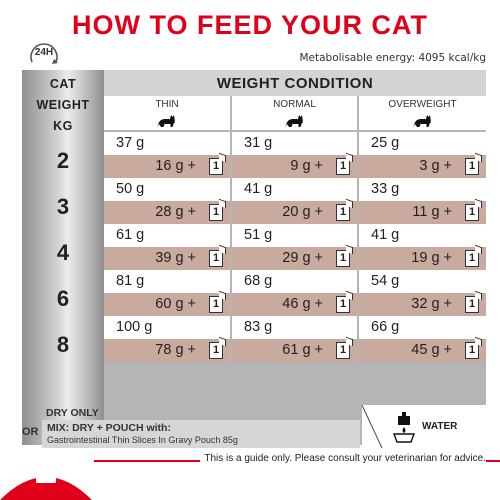  I want to click on mix-grams: 19 g, so click(425, 258).